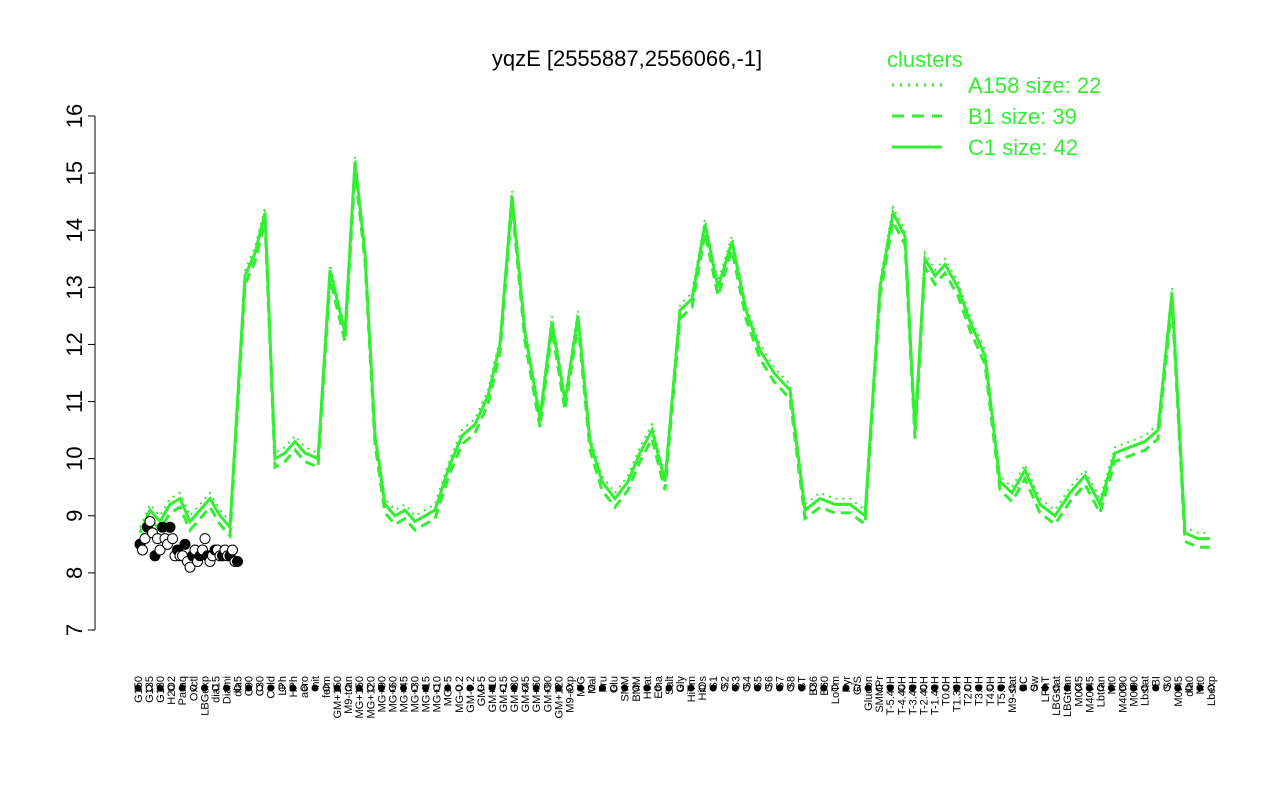 This screenshot has height=800, width=1280. Describe the element at coordinates (582, 686) in the screenshot. I see `x-tick-label: M/G` at that location.